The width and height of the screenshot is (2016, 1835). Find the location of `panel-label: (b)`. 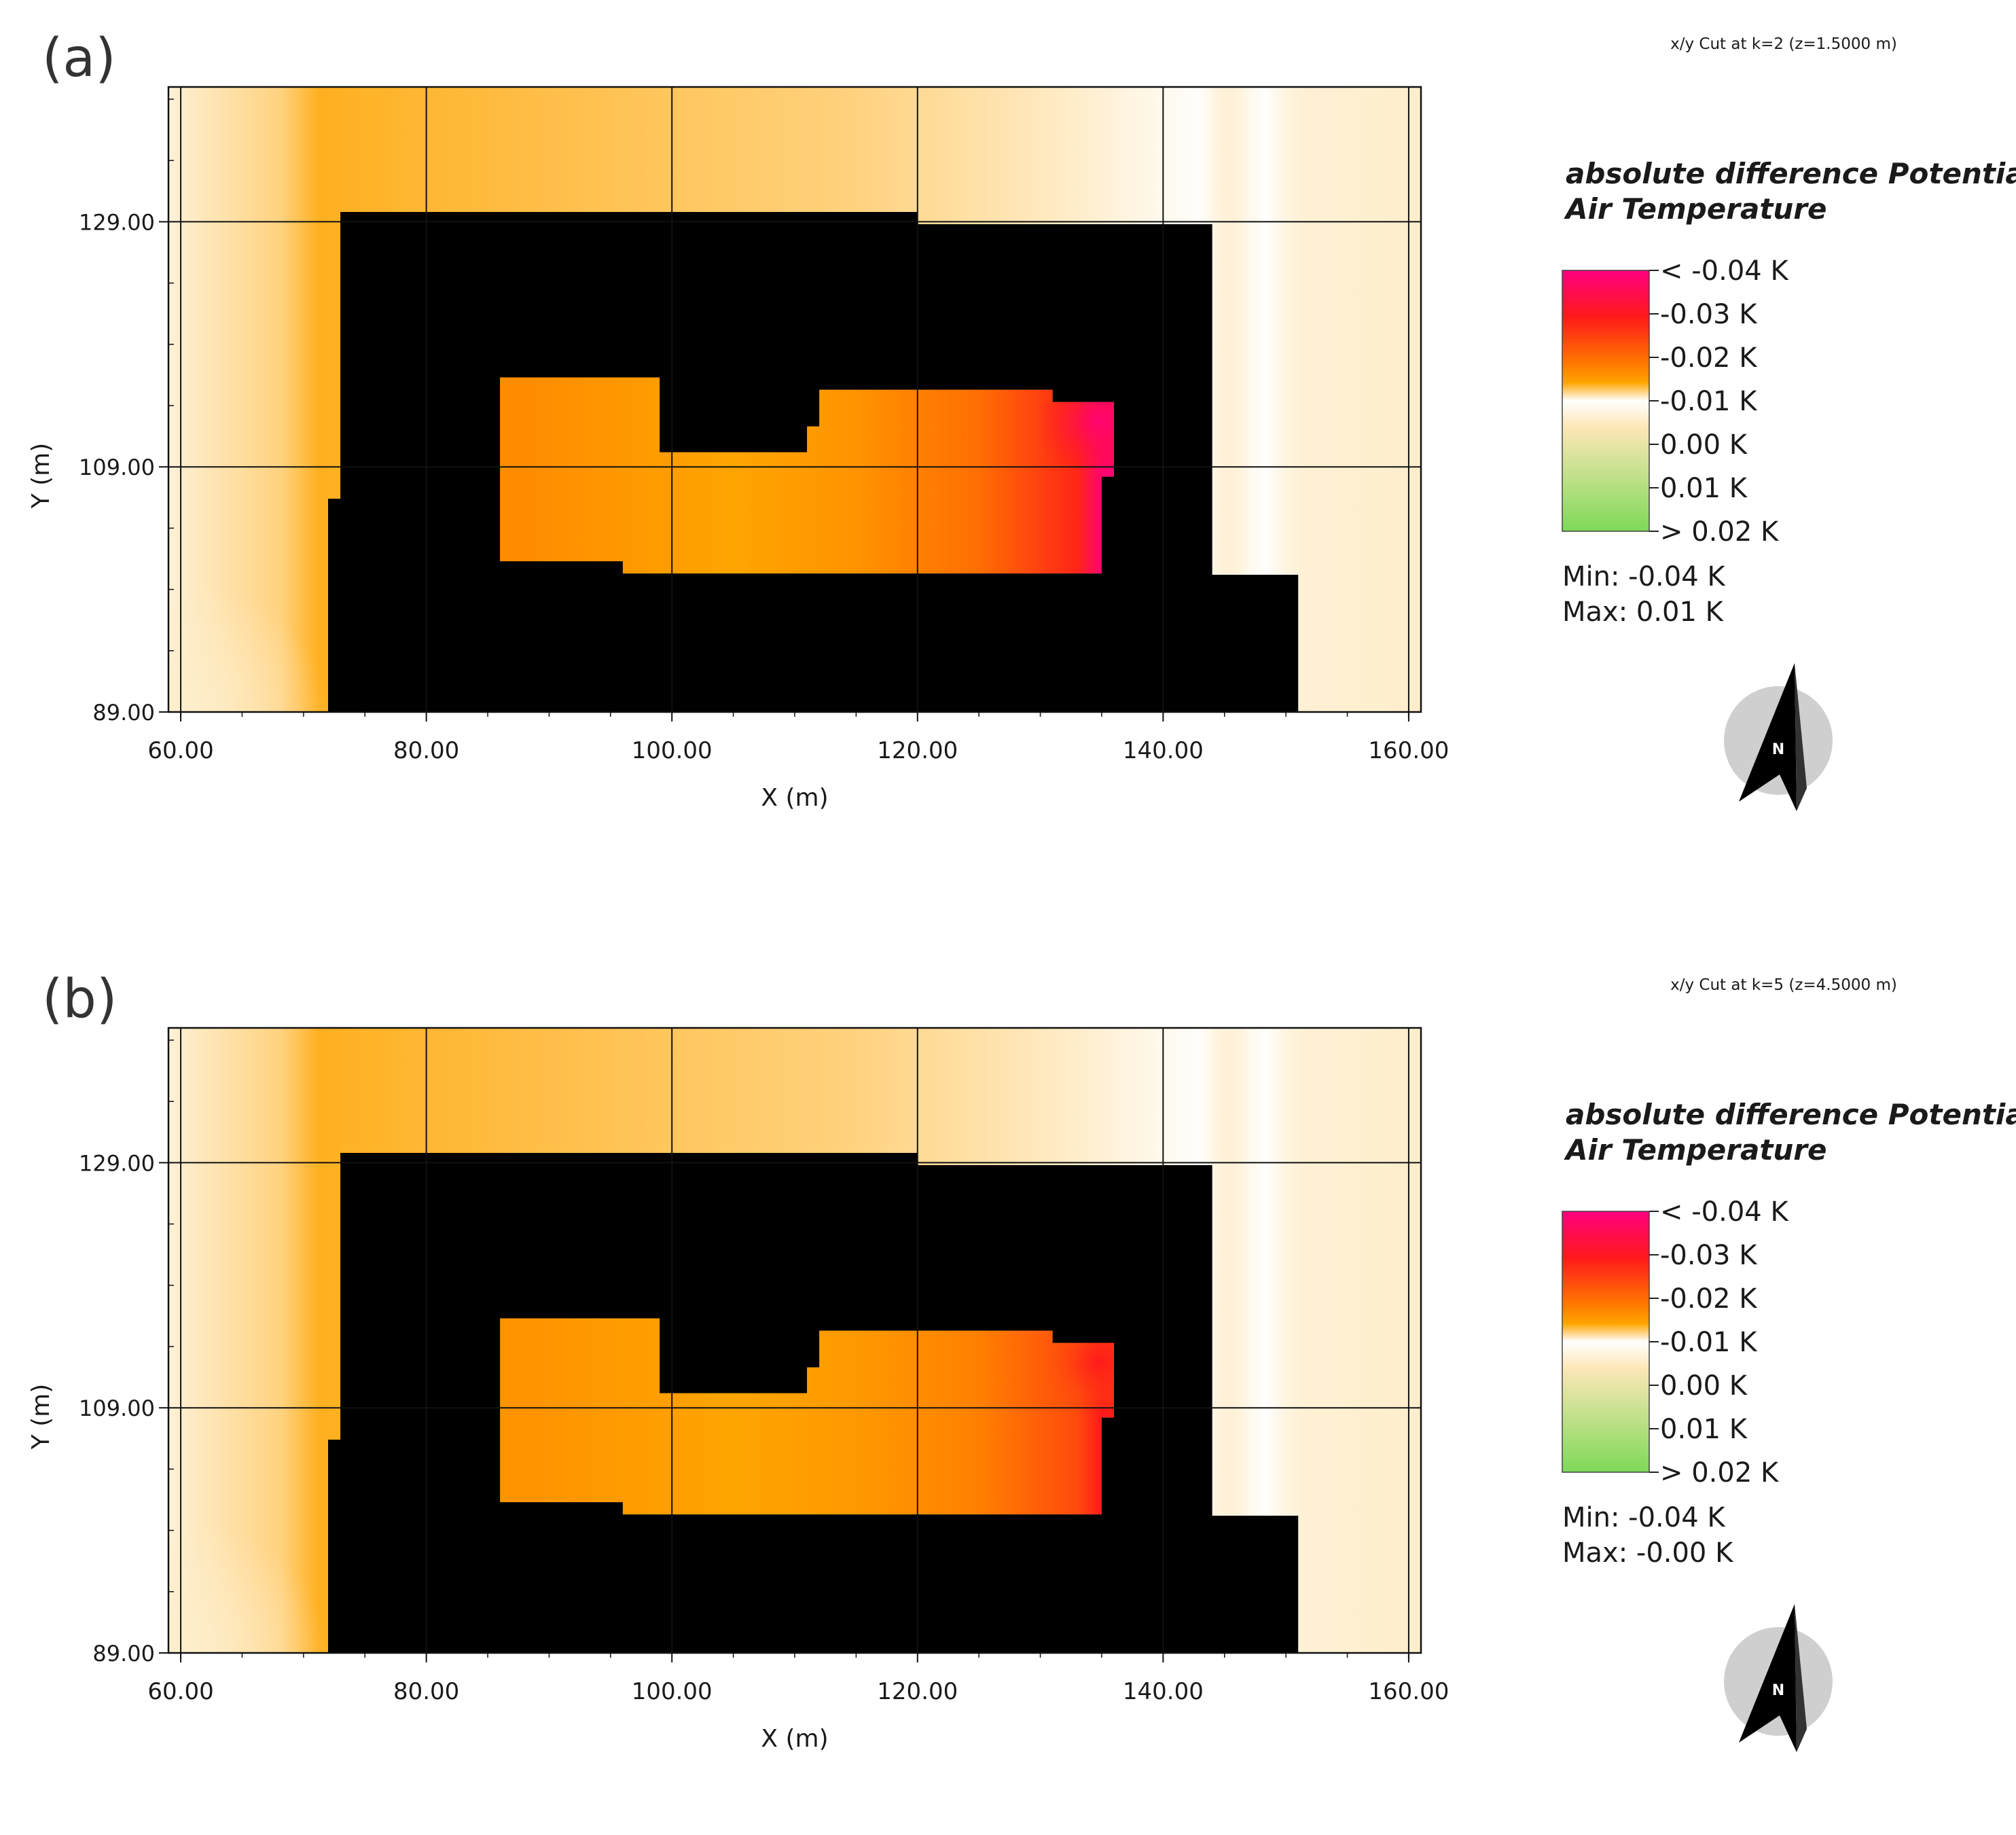

panel-label: (b) is located at coordinates (79, 999).